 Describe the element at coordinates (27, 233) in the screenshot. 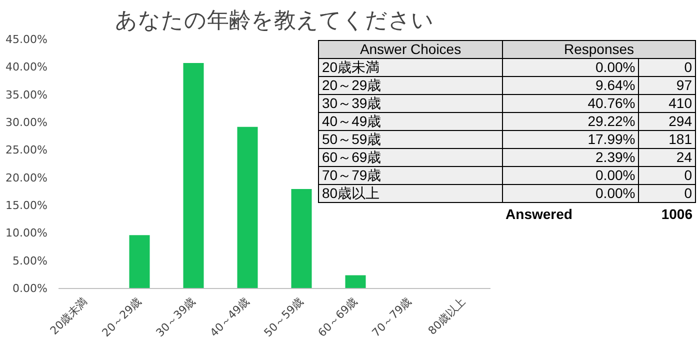

I see `y-tick-label: 10.00%` at that location.